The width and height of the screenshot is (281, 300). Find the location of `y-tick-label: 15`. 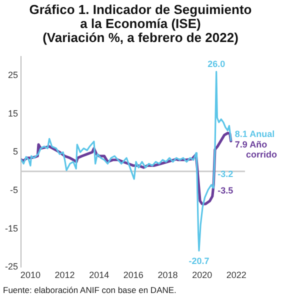

y-tick-label: 15 is located at coordinates (13, 113).